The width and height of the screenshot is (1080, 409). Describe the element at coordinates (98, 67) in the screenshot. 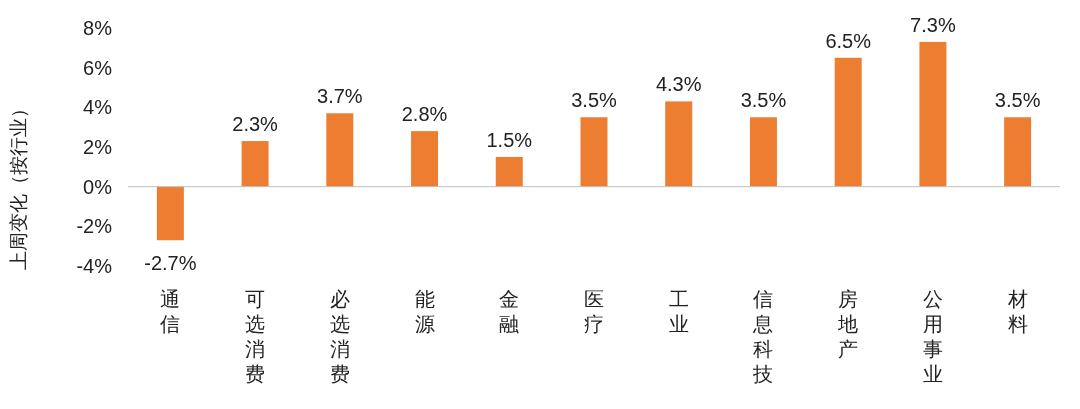

I see `y-tick-label: 6%` at that location.